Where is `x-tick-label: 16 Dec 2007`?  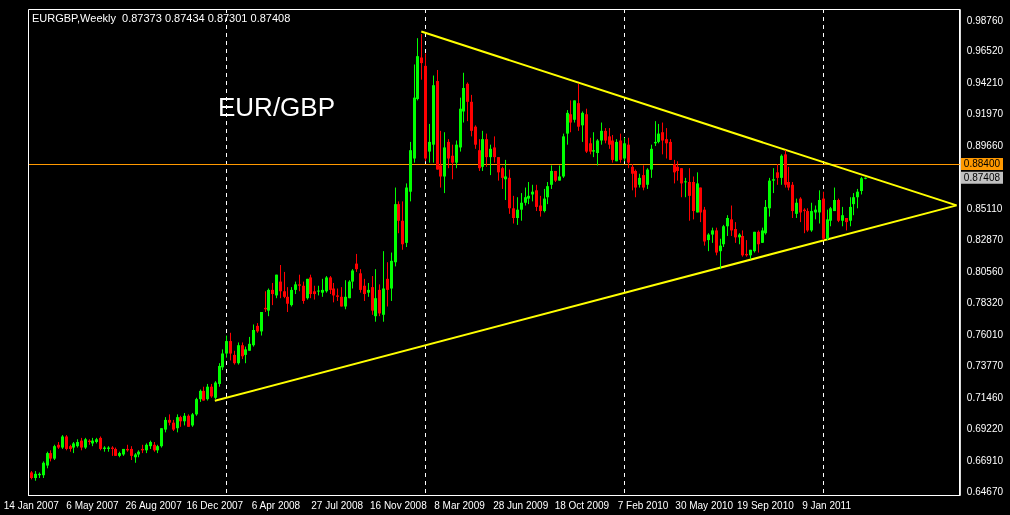 x-tick-label: 16 Dec 2007 is located at coordinates (215, 505).